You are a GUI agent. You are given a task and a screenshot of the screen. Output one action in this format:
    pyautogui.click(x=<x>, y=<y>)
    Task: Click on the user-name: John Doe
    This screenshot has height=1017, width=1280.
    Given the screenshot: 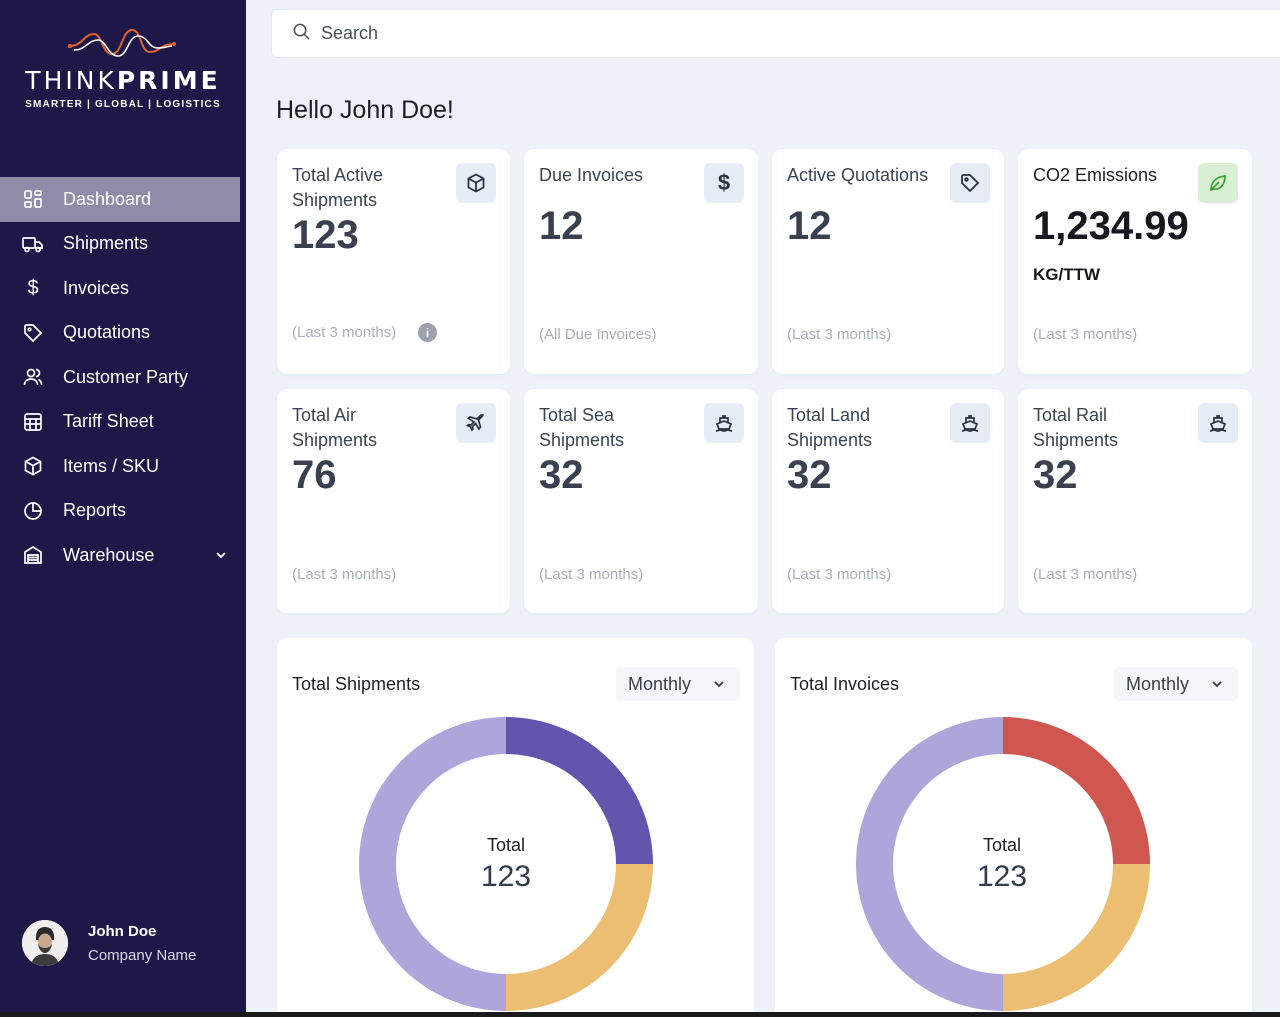 What is the action you would take?
    pyautogui.click(x=122, y=931)
    